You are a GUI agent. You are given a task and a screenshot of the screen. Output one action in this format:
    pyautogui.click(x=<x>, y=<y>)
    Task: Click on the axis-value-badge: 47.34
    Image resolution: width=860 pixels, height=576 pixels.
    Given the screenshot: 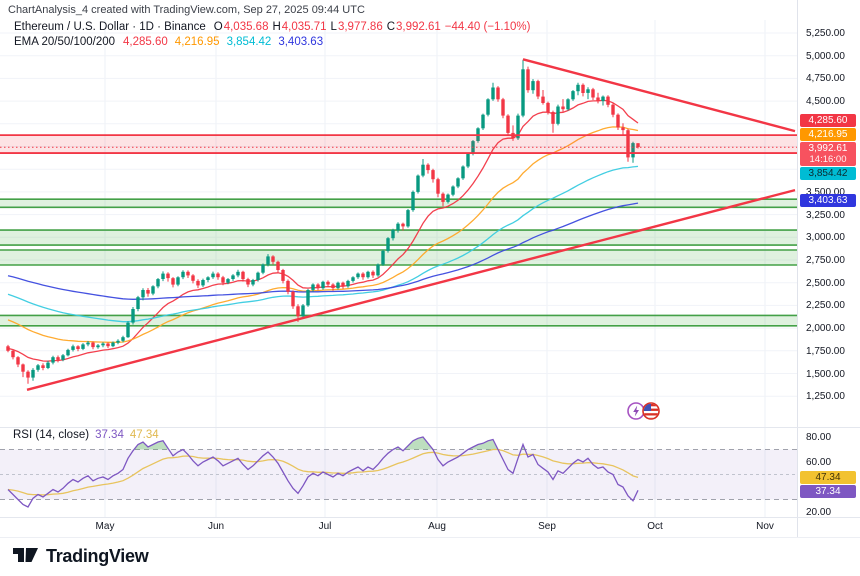 What is the action you would take?
    pyautogui.click(x=828, y=478)
    